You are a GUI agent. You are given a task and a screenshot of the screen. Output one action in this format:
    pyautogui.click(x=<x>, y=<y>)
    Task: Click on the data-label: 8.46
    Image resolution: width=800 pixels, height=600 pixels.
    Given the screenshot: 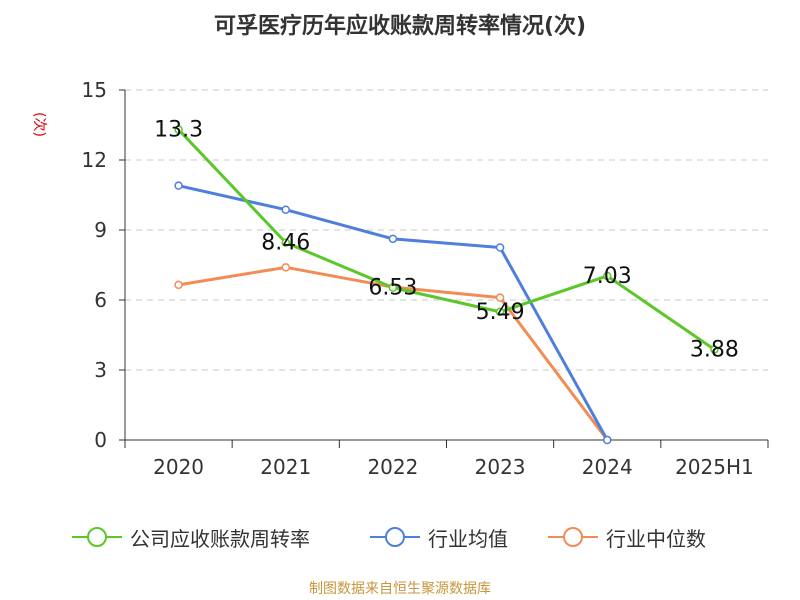 What is the action you would take?
    pyautogui.click(x=285, y=243)
    